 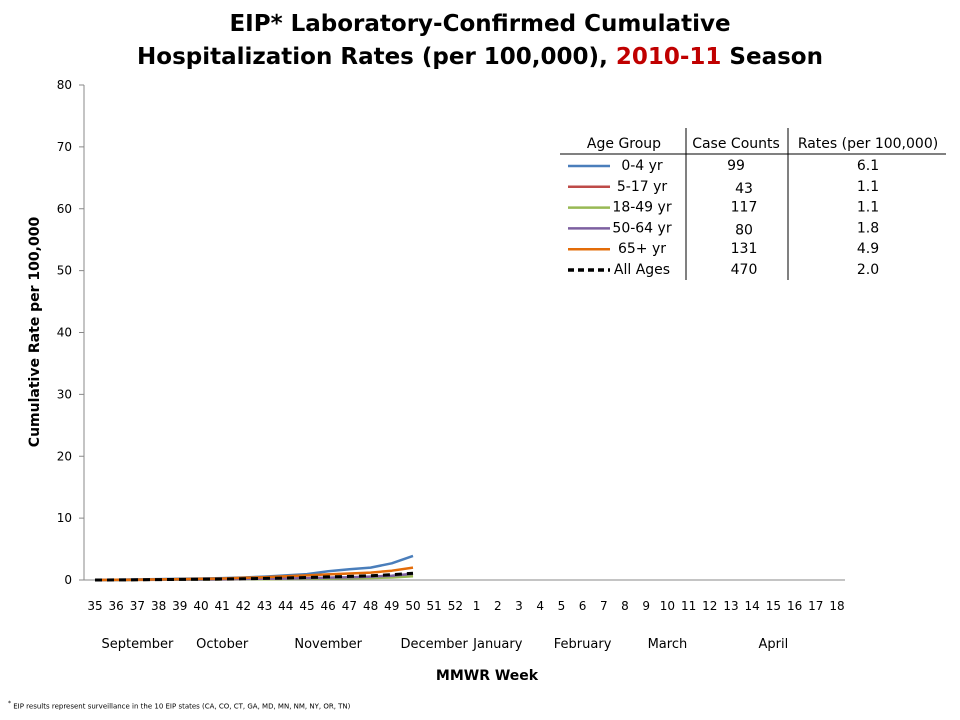 What do you see at coordinates (794, 606) in the screenshot?
I see `x-tick-label: 16` at bounding box center [794, 606].